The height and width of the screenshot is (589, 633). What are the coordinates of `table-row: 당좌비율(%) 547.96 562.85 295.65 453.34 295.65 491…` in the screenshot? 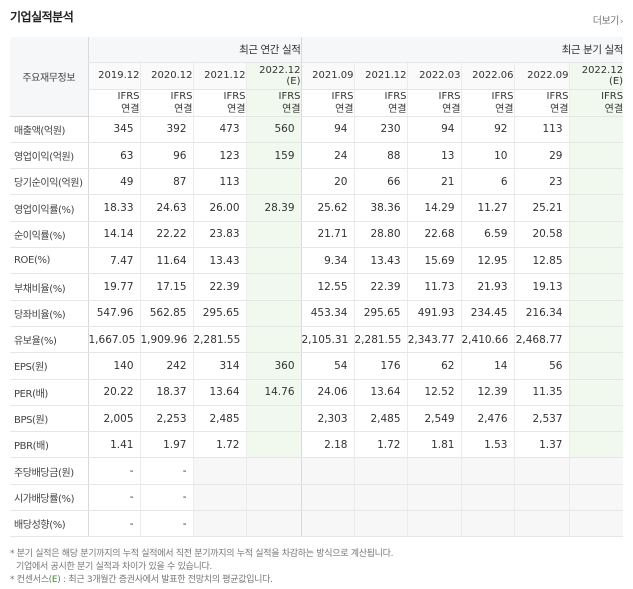 It's located at (317, 313).